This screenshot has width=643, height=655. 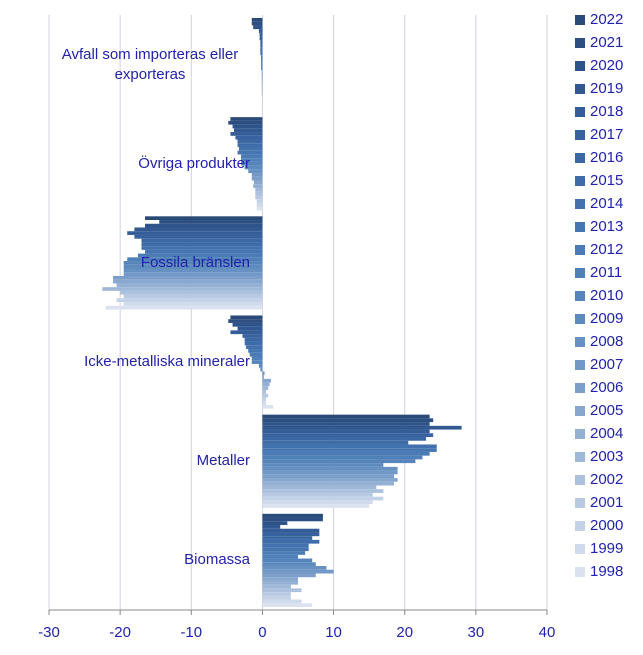 I want to click on legend-label: 2007, so click(x=606, y=364).